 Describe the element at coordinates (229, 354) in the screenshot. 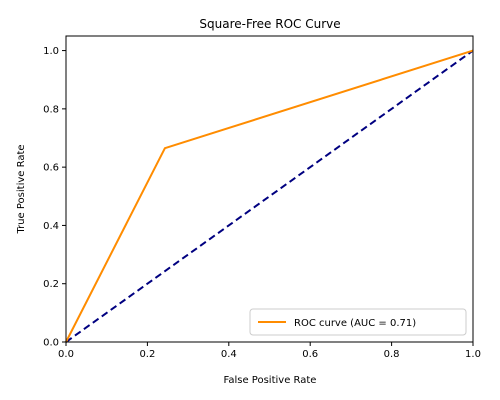

I see `x-tick-label: 0.4` at that location.